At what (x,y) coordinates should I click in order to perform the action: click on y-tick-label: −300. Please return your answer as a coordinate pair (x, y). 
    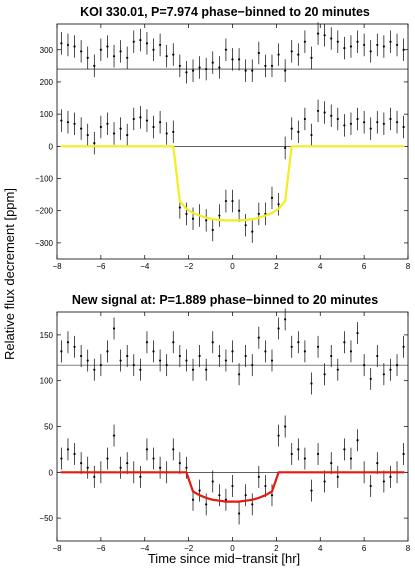
    Looking at the image, I should click on (44, 243).